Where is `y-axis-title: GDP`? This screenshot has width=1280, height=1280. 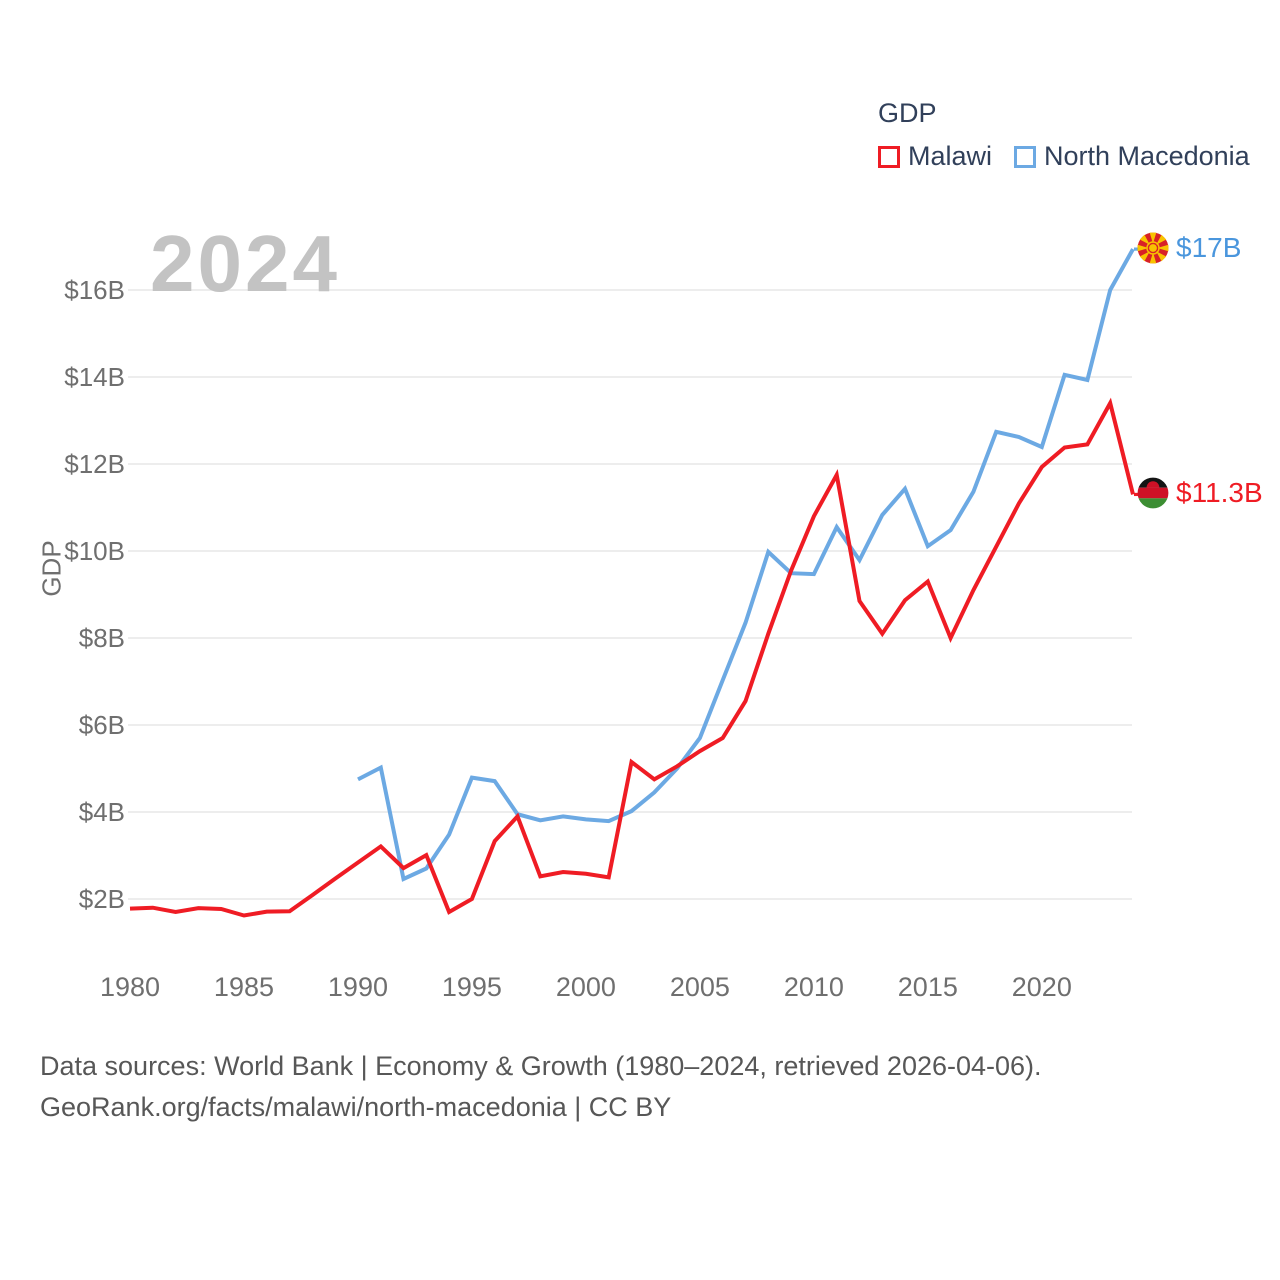 y-axis-title: GDP is located at coordinates (51, 568).